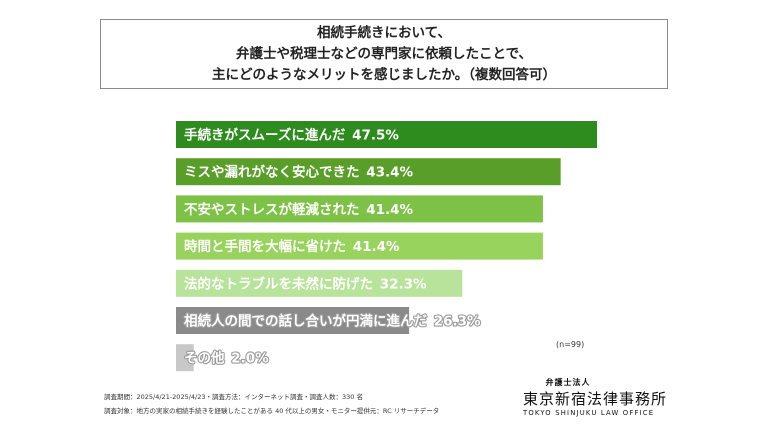 The height and width of the screenshot is (433, 770). What do you see at coordinates (373, 247) in the screenshot?
I see `value-label-4: 41.4%` at bounding box center [373, 247].